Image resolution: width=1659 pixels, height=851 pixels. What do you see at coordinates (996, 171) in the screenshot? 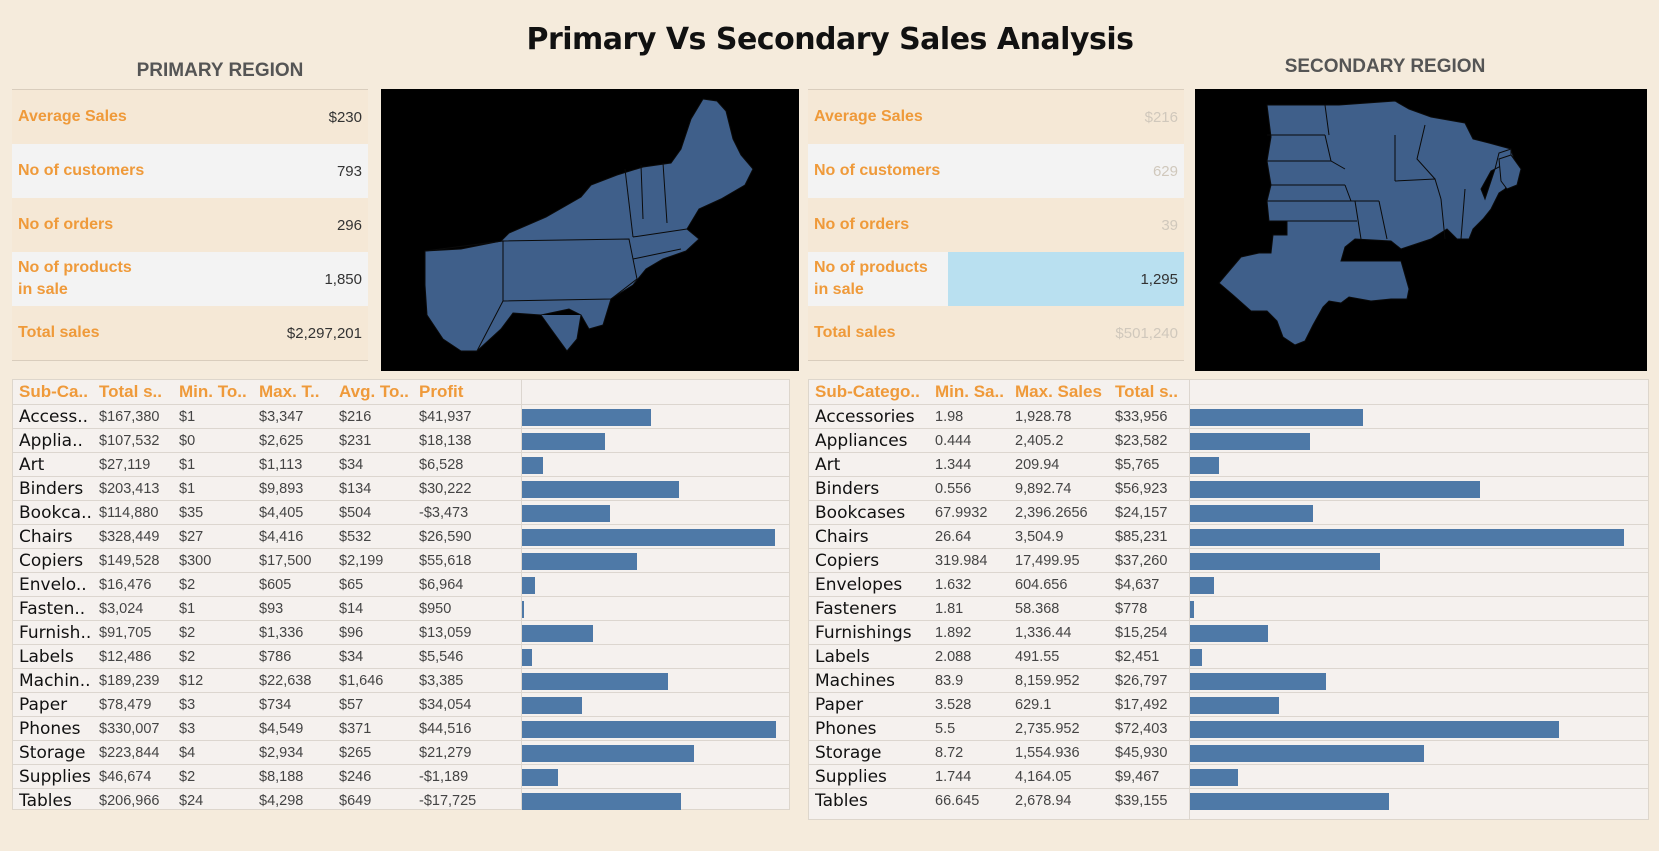
I see `kpi-customers: No of customers 629` at bounding box center [996, 171].